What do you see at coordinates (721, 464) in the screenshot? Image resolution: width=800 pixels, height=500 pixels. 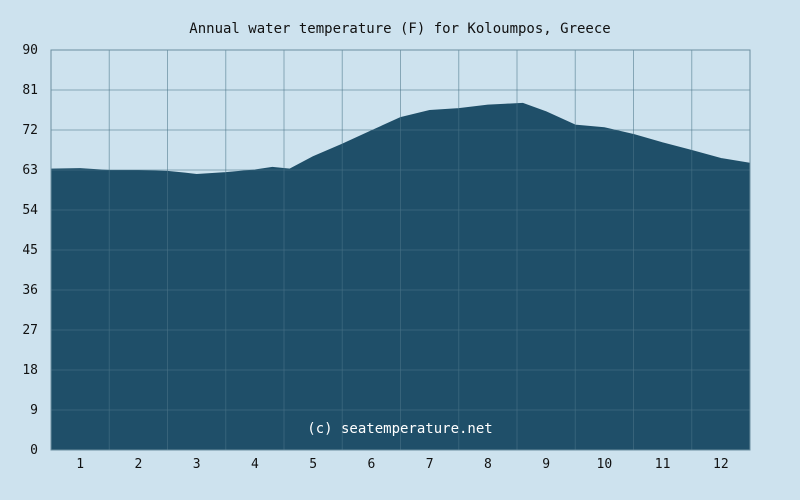 I see `x-tick-label: 12` at bounding box center [721, 464].